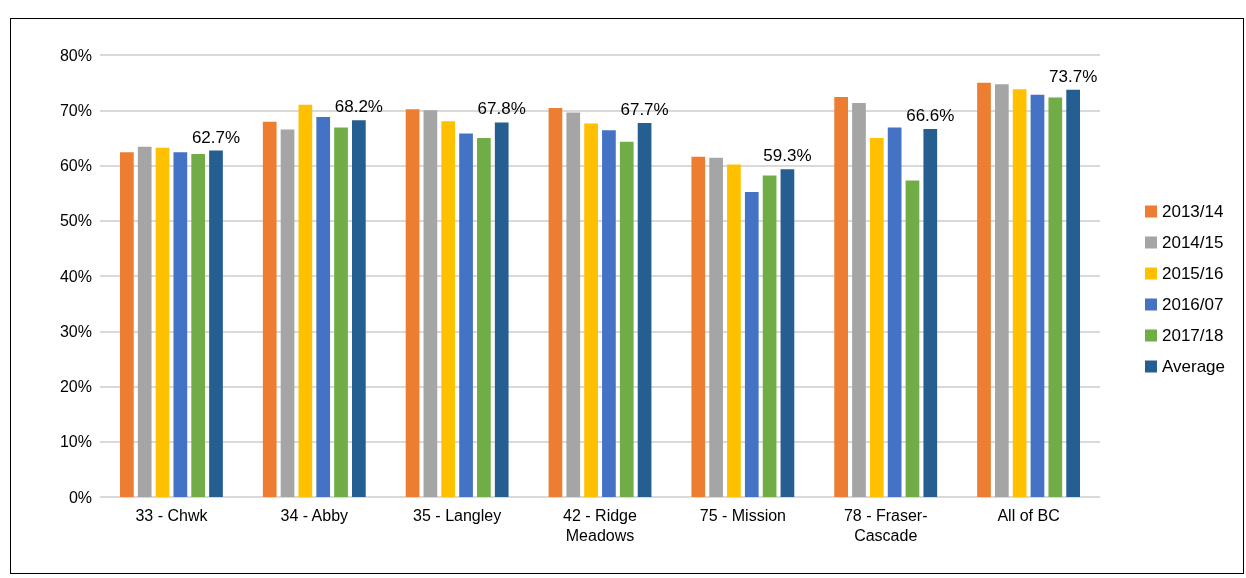 This screenshot has height=578, width=1246. I want to click on y-tick-label: 40%, so click(75, 276).